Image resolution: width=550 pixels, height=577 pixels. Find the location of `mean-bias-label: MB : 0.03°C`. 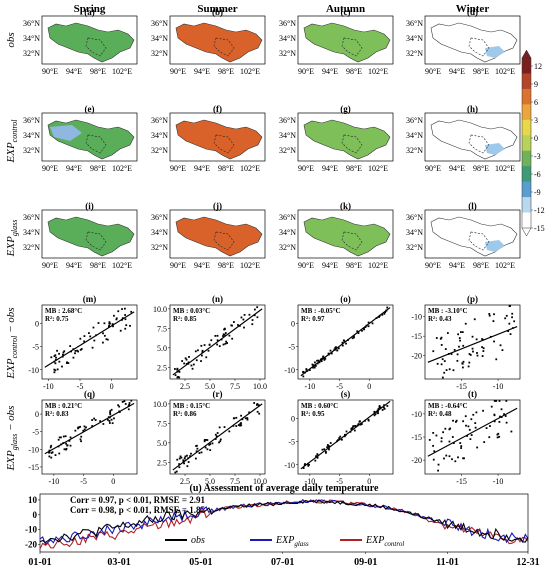

mean-bias-label: MB : 0.03°C is located at coordinates (191, 311).